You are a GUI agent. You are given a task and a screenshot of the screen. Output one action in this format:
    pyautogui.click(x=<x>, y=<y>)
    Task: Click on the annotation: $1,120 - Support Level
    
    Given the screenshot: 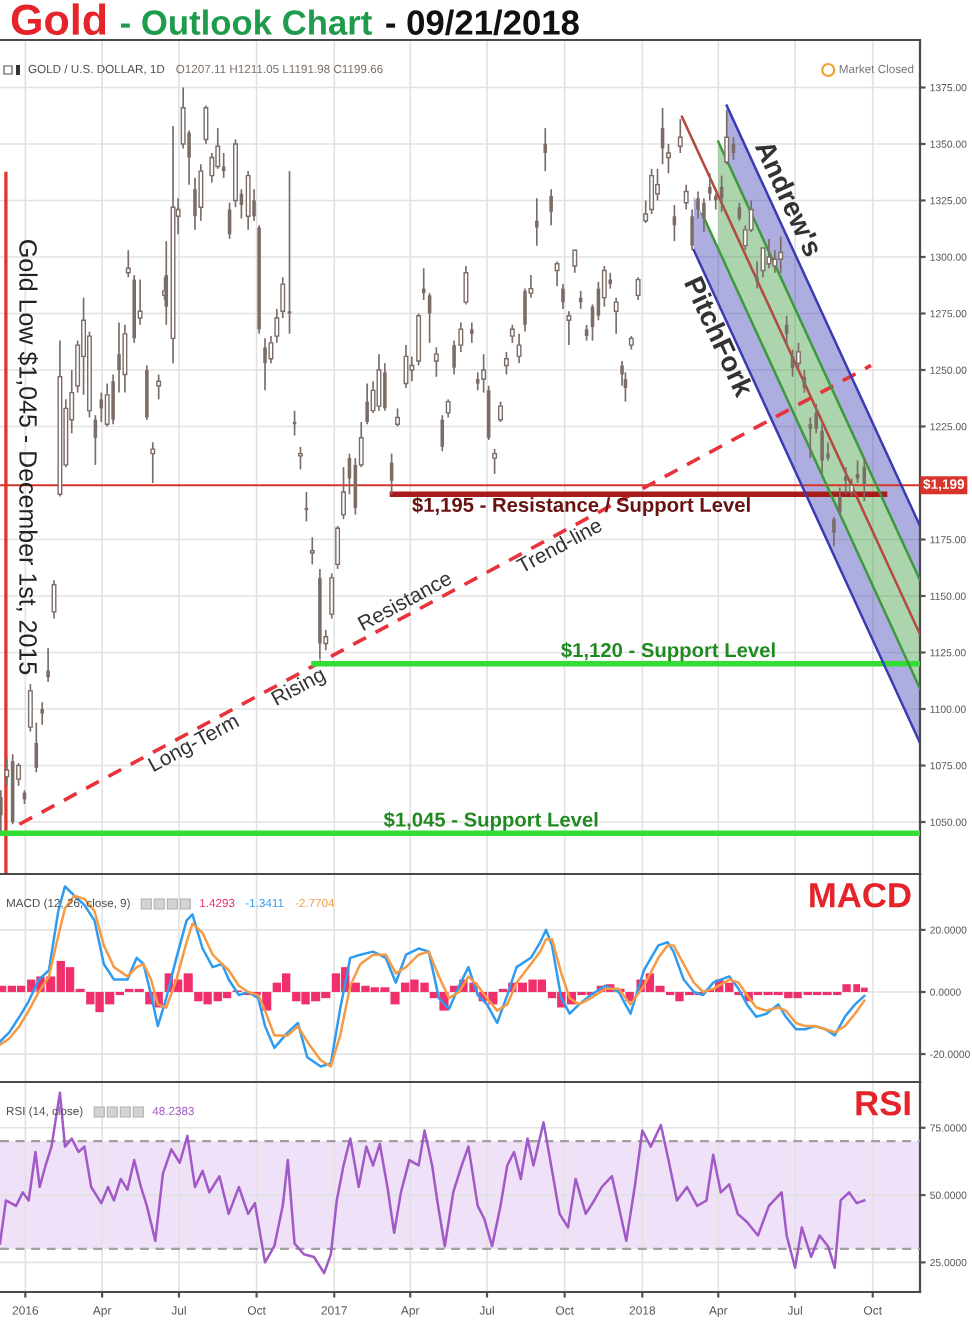 What is the action you would take?
    pyautogui.click(x=668, y=652)
    